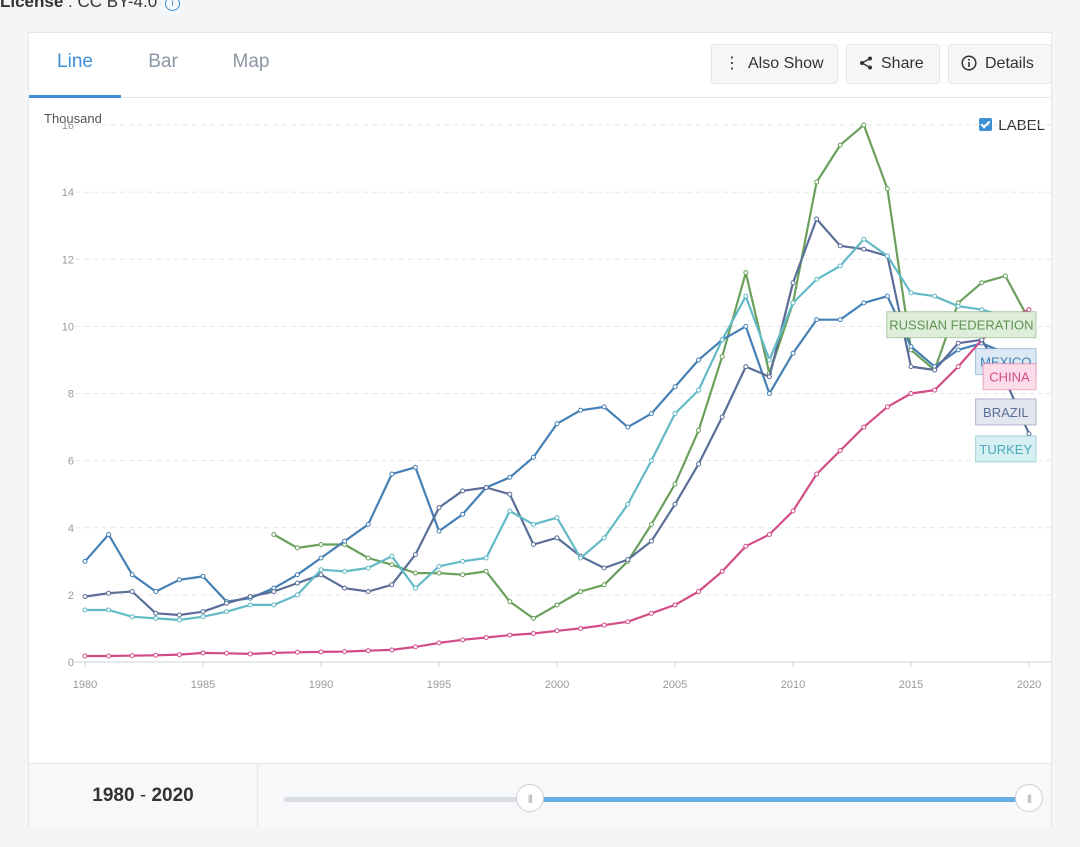 The height and width of the screenshot is (847, 1080). Describe the element at coordinates (110, 5) in the screenshot. I see `license-value: : CC BY-4.0` at that location.